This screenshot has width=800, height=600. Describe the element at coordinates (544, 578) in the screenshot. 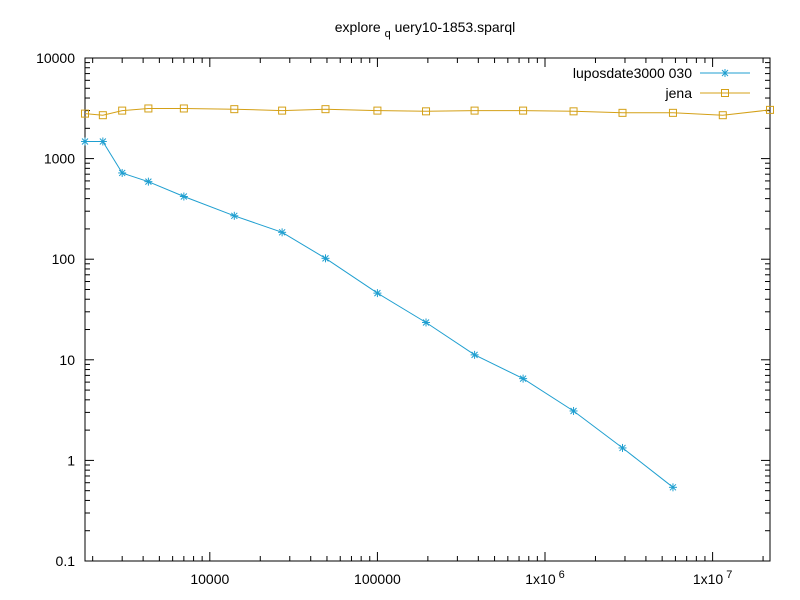

I see `x-tick-label: 1x10 6` at that location.